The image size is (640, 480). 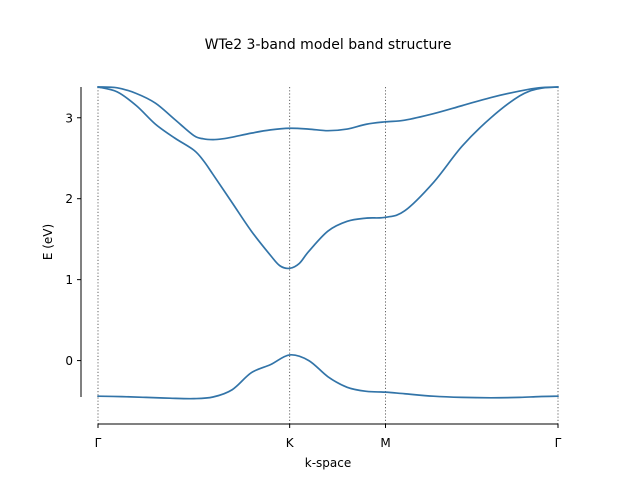 What do you see at coordinates (69, 199) in the screenshot?
I see `y-tick-label-2: 2` at bounding box center [69, 199].